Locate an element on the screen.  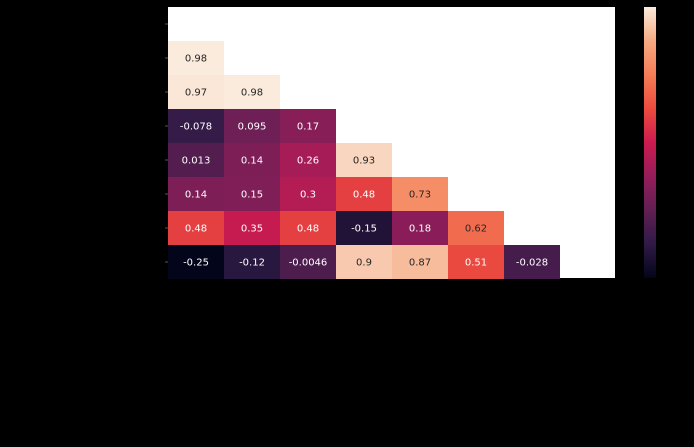
heatmap-cell-label: 0.013 is located at coordinates (196, 161).